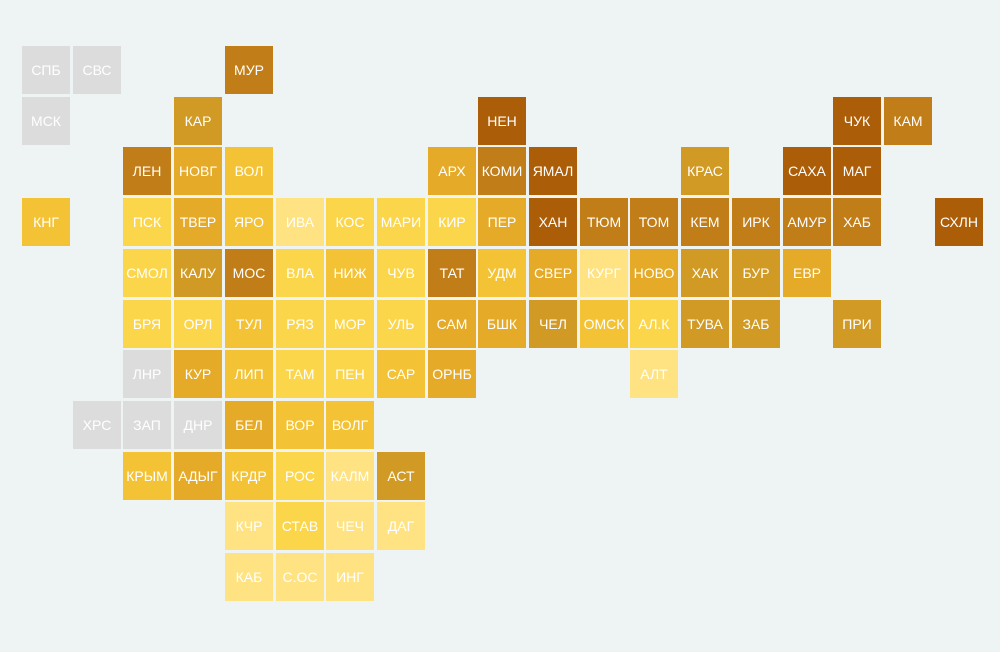  What do you see at coordinates (300, 273) in the screenshot?
I see `region-tile: ВЛА` at bounding box center [300, 273].